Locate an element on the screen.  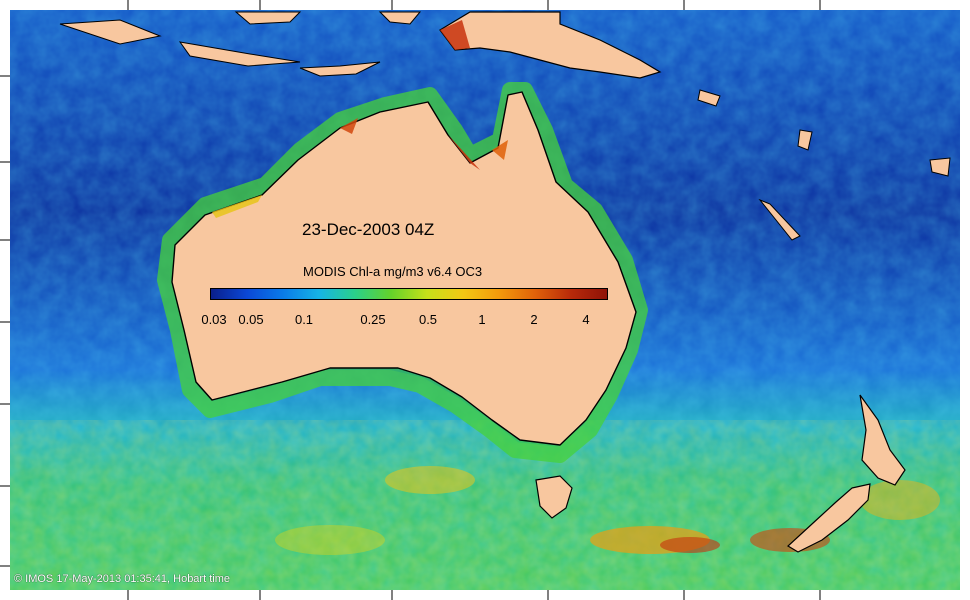
colorbar is located at coordinates (409, 294).